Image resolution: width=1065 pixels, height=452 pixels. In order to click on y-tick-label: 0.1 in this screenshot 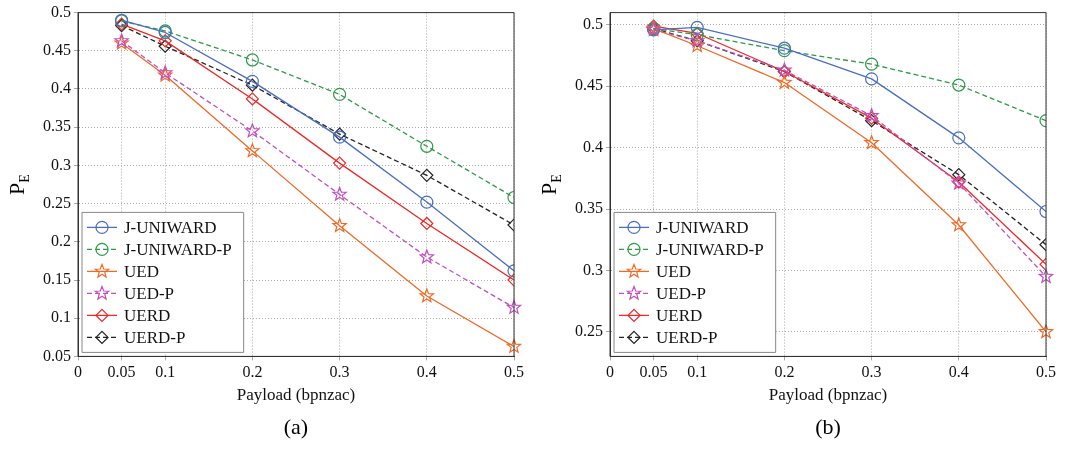, I will do `click(61, 317)`.